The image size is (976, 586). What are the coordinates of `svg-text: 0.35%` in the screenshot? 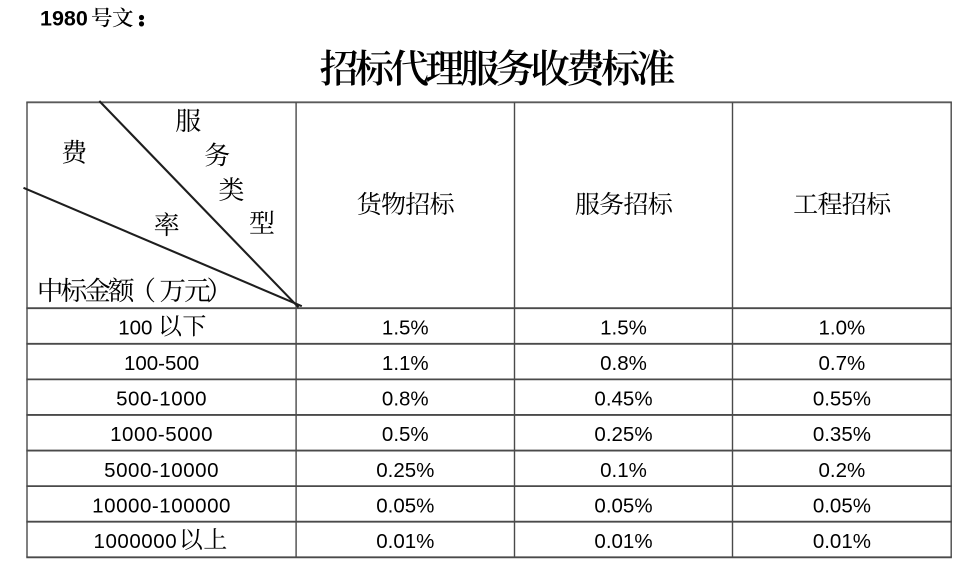 It's located at (842, 434).